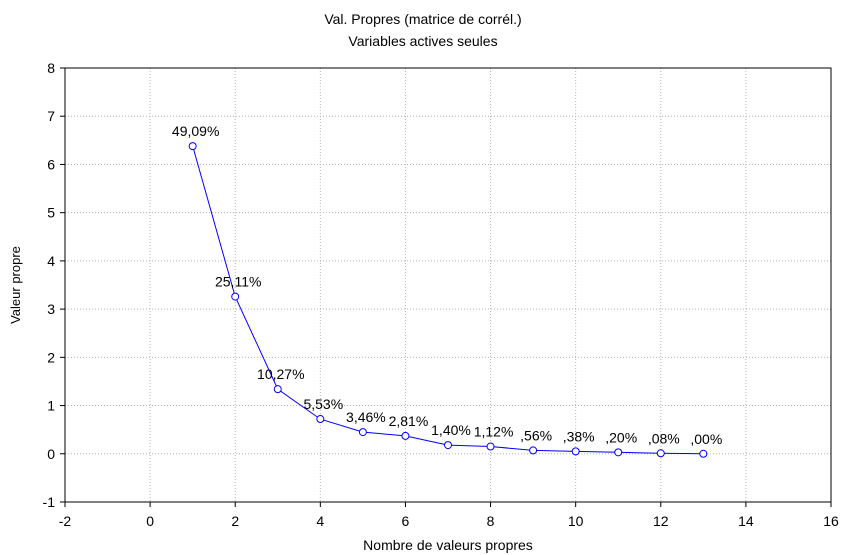 This screenshot has height=555, width=846. I want to click on y-tick-label: 4, so click(51, 261).